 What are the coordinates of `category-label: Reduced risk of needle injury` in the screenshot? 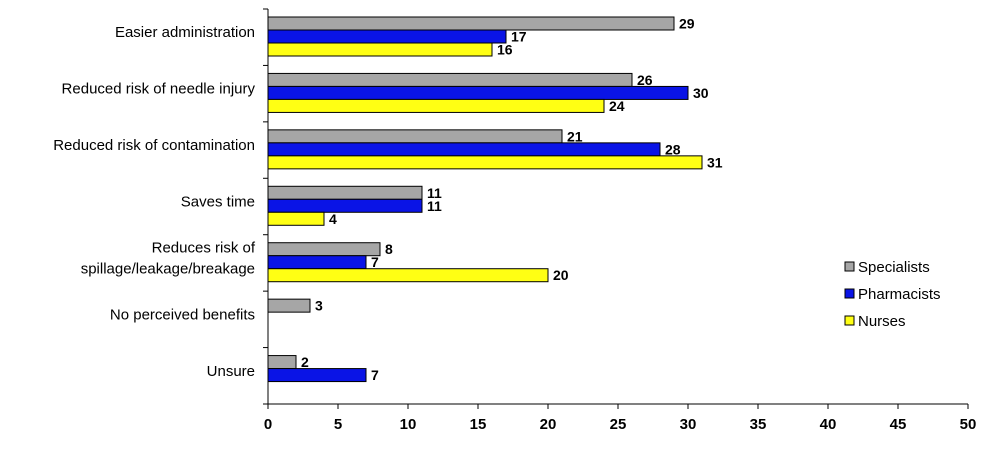 It's located at (159, 89).